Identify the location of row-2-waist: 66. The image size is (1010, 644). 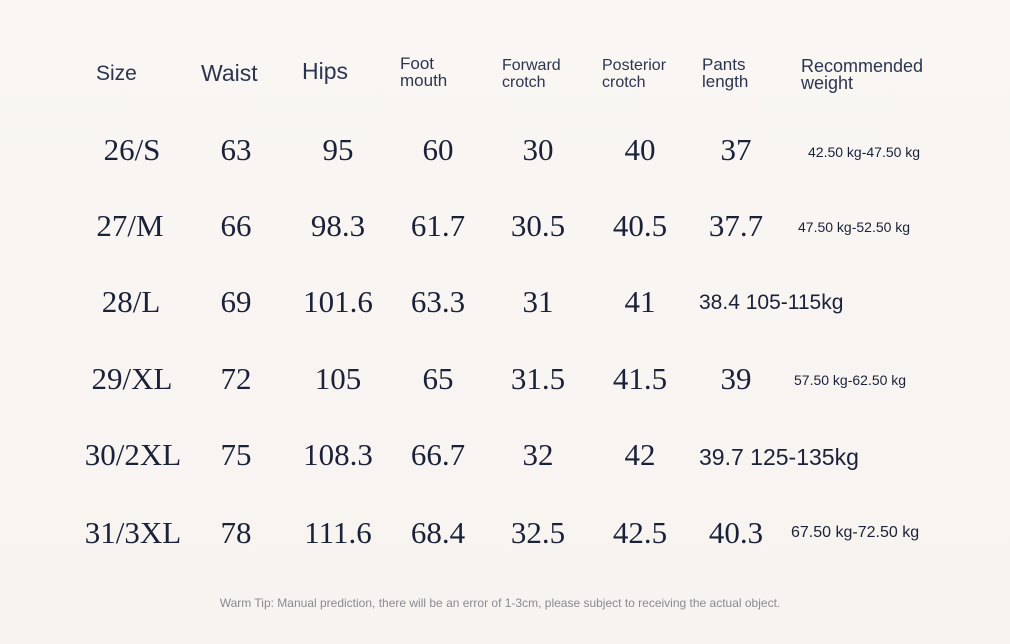
(236, 225).